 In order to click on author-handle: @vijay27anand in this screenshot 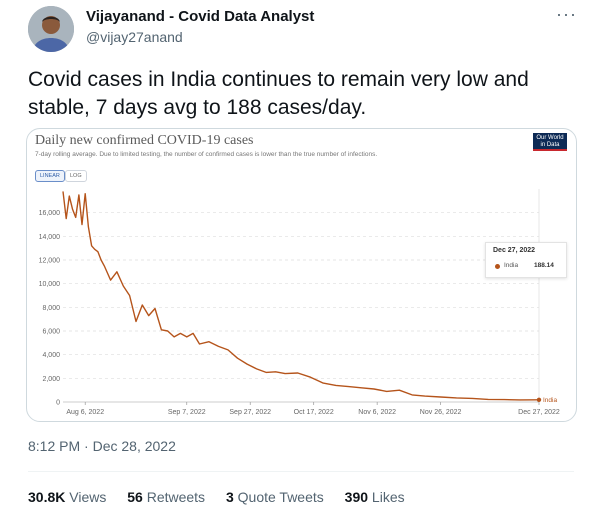, I will do `click(134, 37)`.